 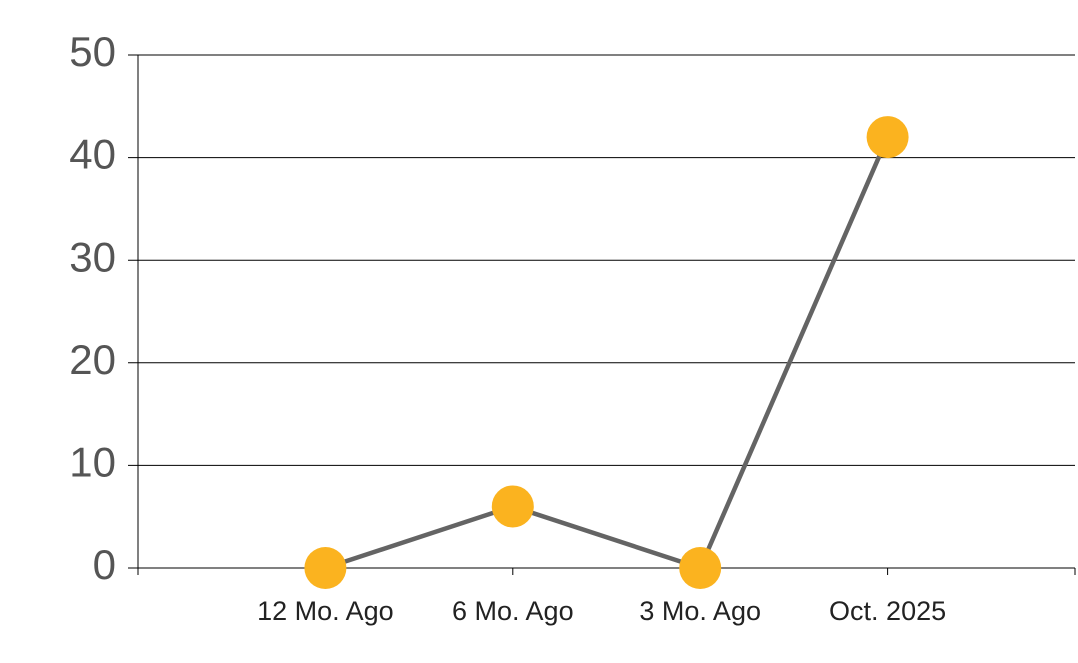 What do you see at coordinates (887, 611) in the screenshot?
I see `x-tick-label: Oct. 2025` at bounding box center [887, 611].